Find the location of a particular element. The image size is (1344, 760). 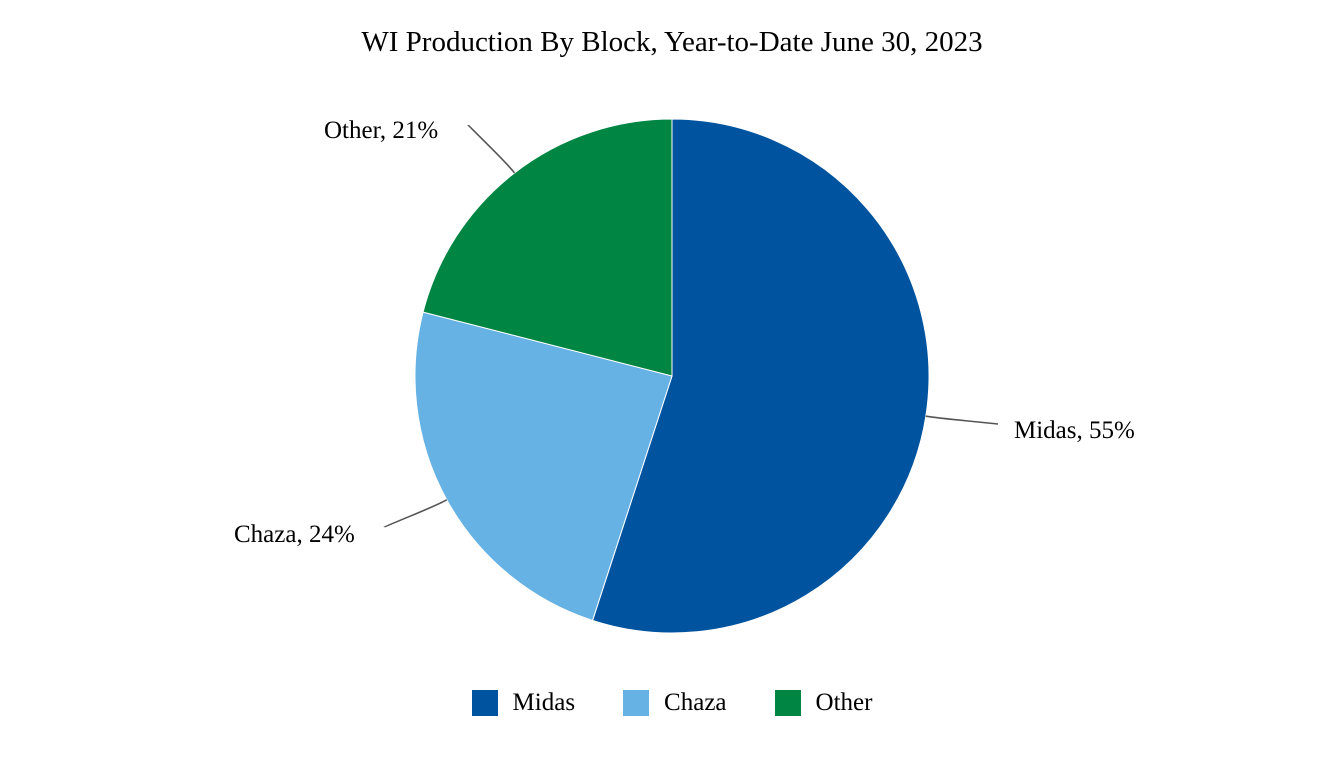

legend-swatch-other is located at coordinates (787, 703).